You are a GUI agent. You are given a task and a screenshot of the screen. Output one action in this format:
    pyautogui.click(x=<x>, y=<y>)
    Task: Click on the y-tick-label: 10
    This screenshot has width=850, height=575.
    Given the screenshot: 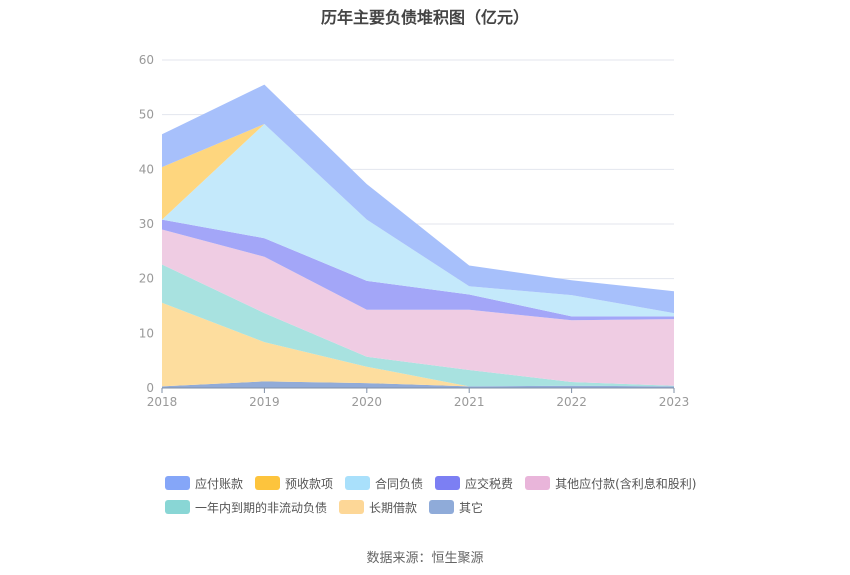 What is the action you would take?
    pyautogui.click(x=146, y=333)
    